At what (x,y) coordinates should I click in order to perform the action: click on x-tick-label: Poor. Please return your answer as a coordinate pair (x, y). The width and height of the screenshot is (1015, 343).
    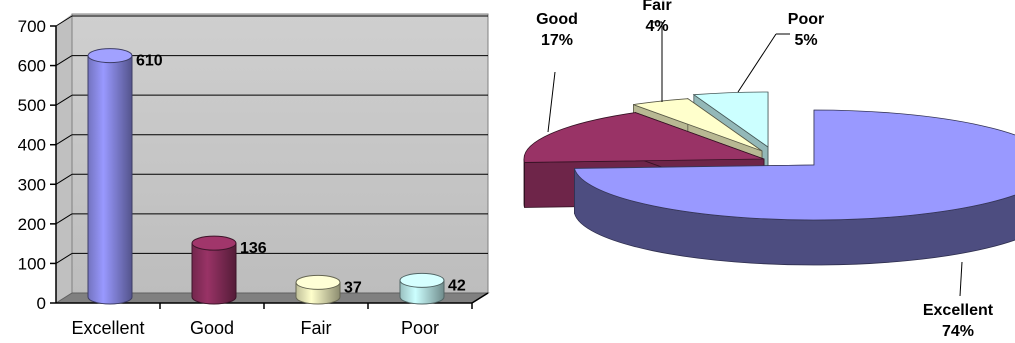
    Looking at the image, I should click on (420, 328).